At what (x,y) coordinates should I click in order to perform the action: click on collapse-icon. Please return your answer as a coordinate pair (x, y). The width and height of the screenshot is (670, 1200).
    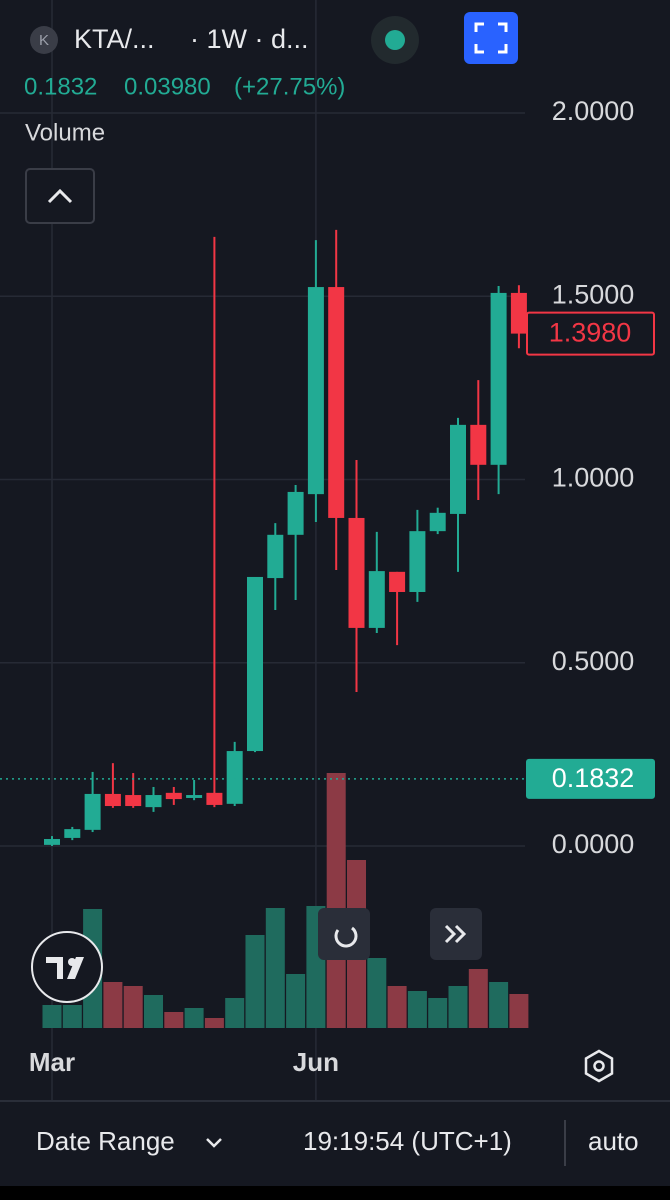
    Looking at the image, I should click on (60, 196).